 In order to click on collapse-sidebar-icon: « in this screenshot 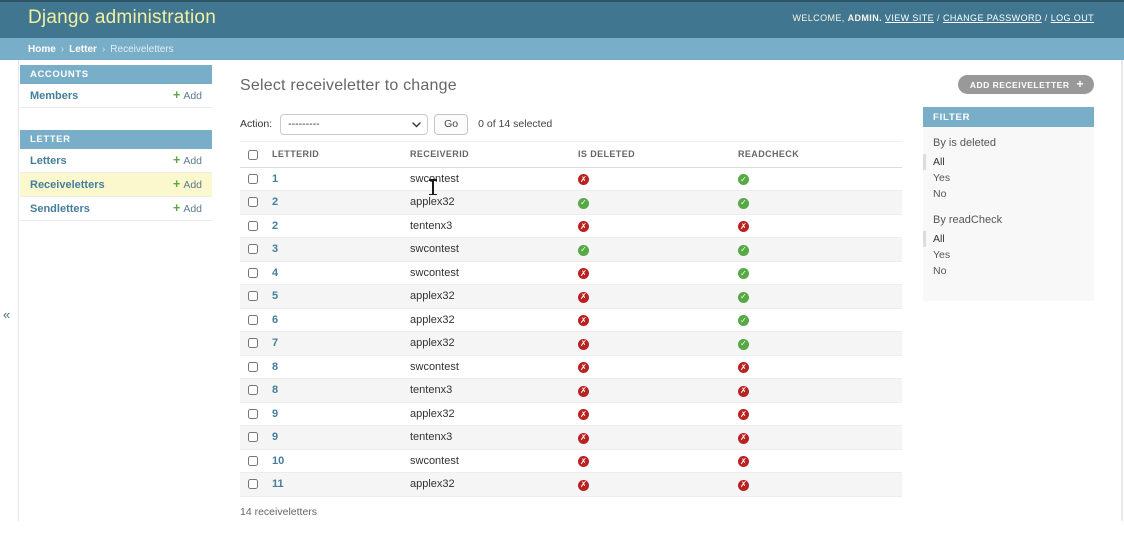, I will do `click(7, 314)`.